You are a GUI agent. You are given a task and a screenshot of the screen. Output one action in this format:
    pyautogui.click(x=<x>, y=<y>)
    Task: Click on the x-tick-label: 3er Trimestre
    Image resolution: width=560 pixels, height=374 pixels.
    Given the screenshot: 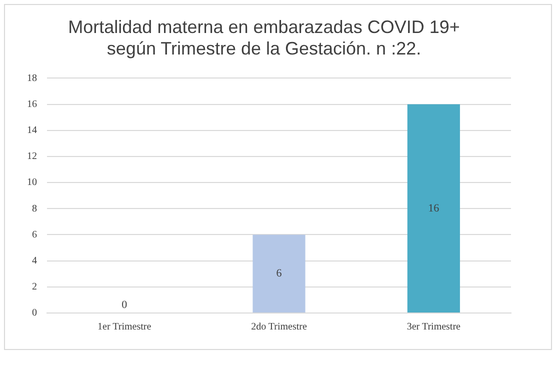 What is the action you would take?
    pyautogui.click(x=434, y=327)
    